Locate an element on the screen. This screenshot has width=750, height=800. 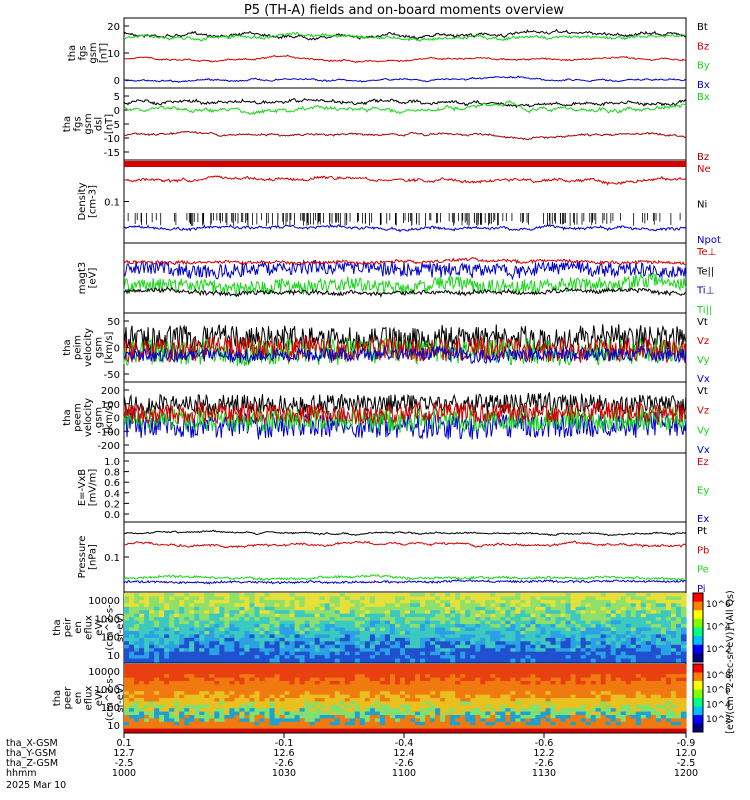
series-pt is located at coordinates (405, 533).